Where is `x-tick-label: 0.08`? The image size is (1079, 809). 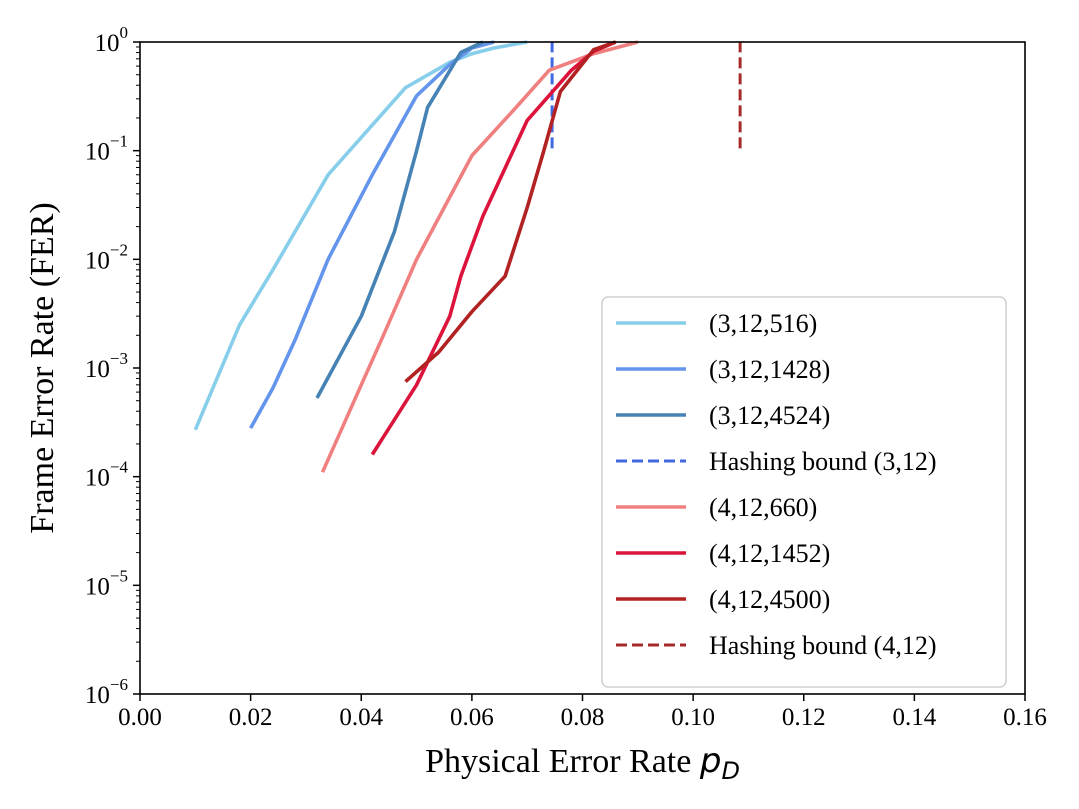 x-tick-label: 0.08 is located at coordinates (583, 717).